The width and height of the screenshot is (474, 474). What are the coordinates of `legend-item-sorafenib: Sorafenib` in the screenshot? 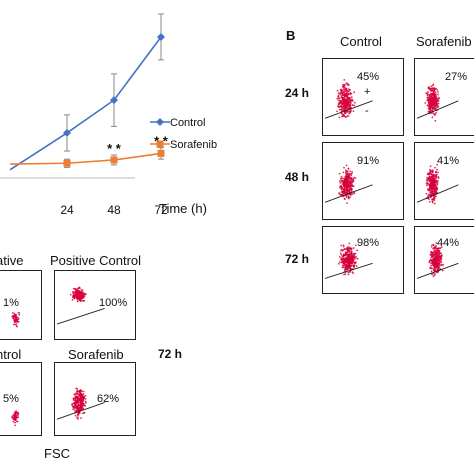 It's located at (183, 145).